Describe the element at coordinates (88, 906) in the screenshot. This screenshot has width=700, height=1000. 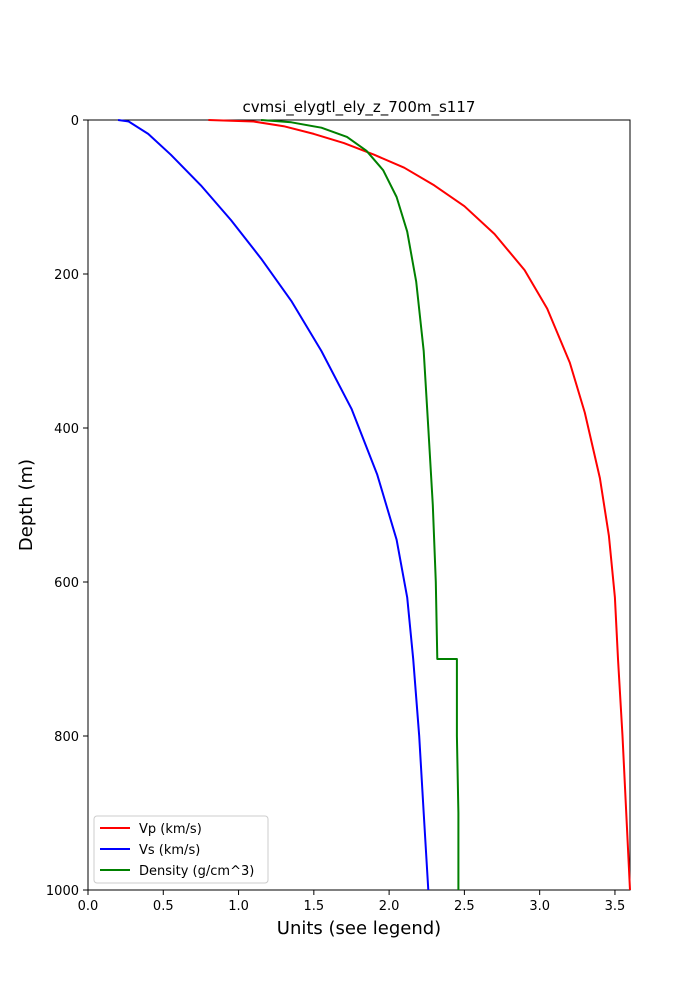
I see `x-tick-label: 0.0` at that location.